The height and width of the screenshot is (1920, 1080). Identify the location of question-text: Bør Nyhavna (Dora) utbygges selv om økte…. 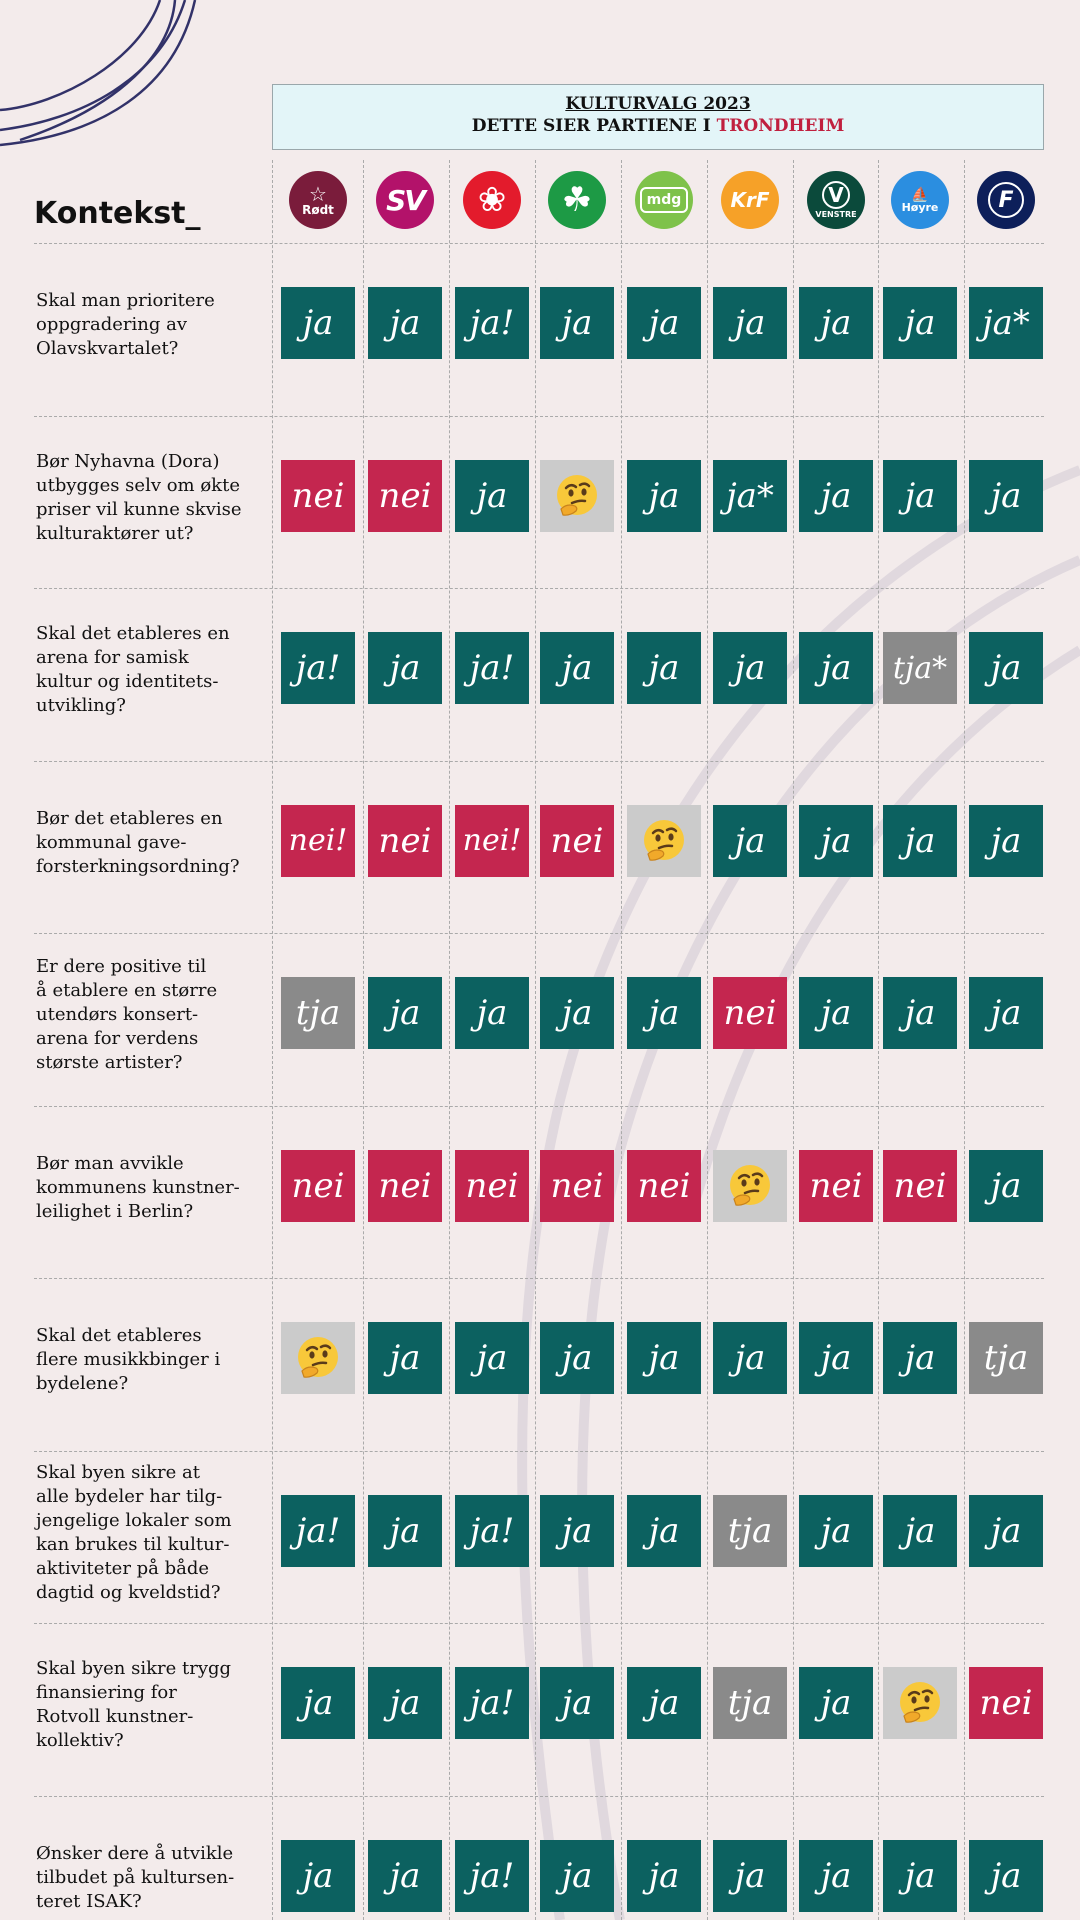
(139, 497).